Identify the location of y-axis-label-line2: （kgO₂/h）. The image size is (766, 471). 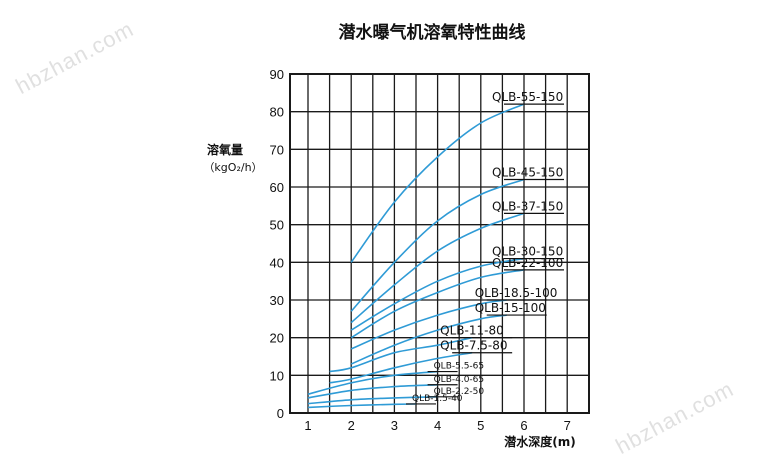
(232, 167).